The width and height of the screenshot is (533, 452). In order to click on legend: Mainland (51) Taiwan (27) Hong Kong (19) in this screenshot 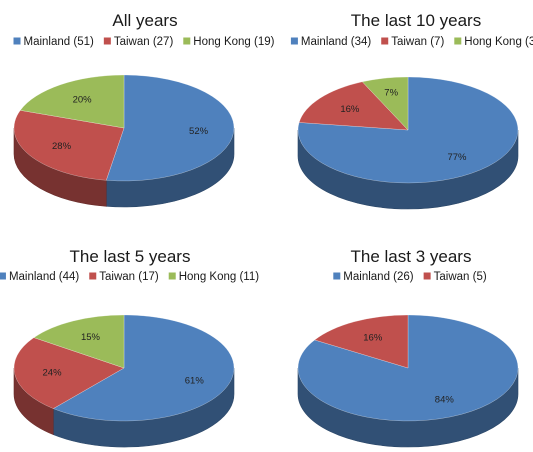, I will do `click(144, 42)`.